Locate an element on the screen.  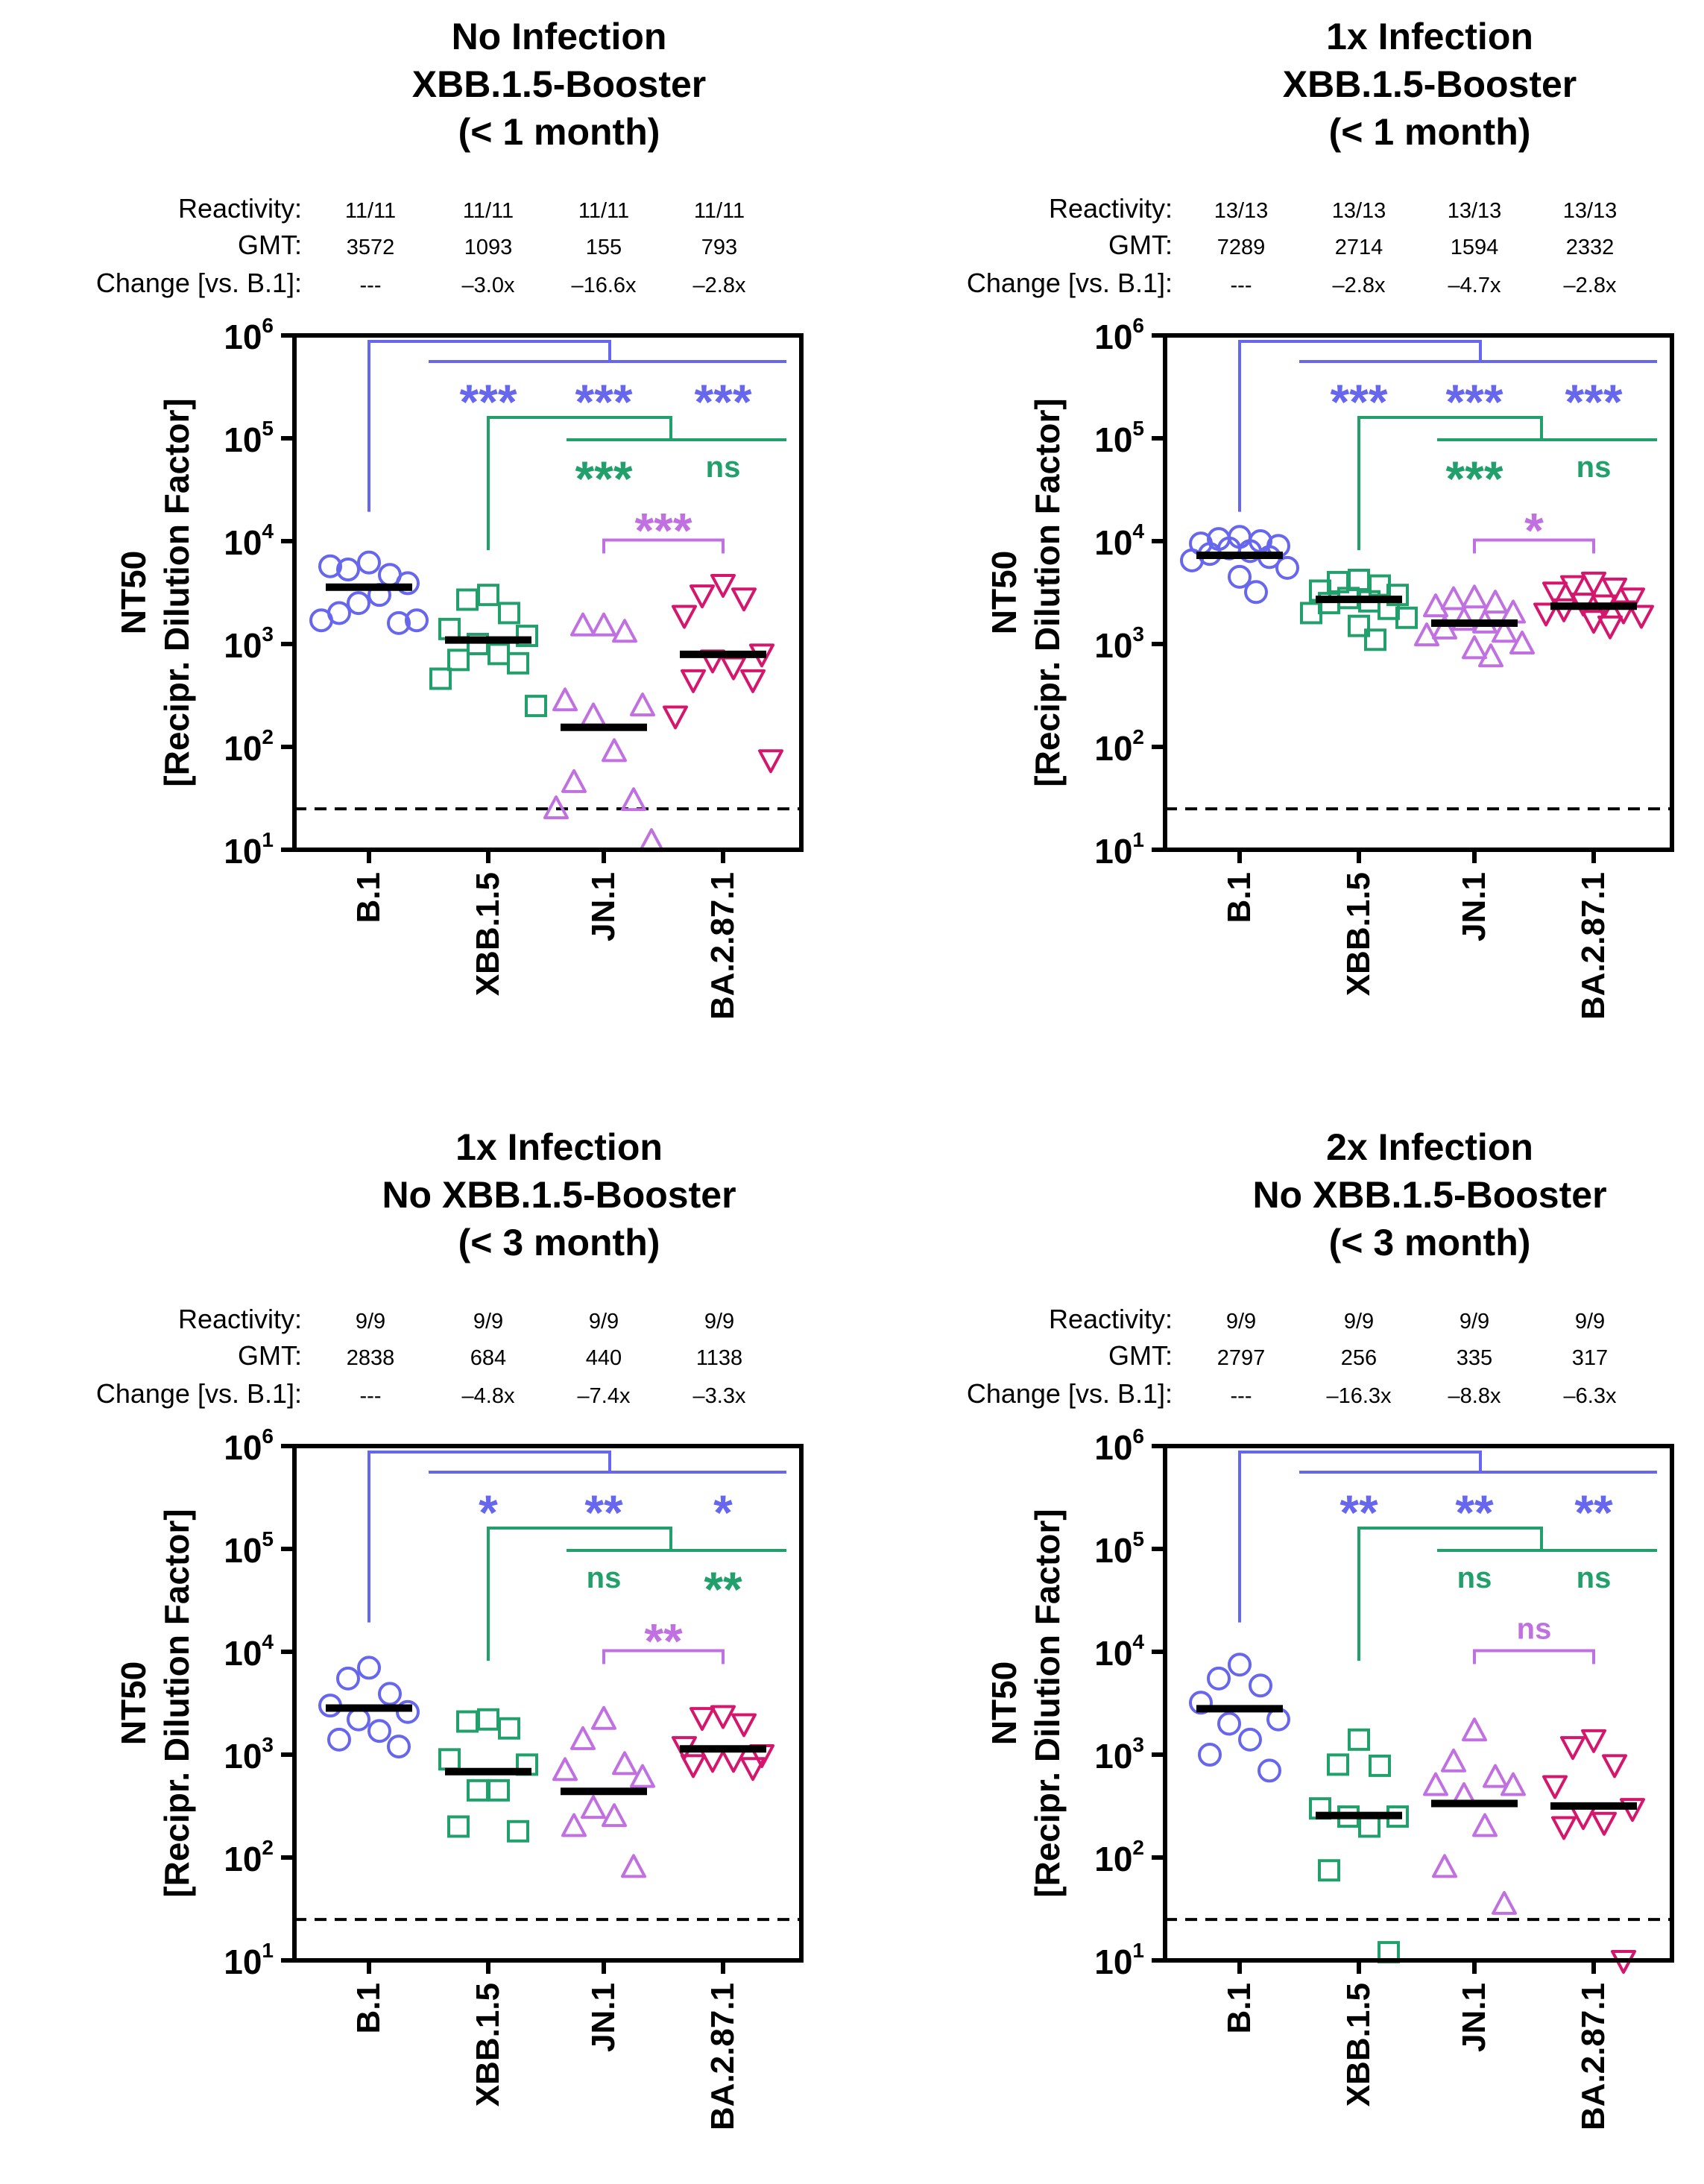
sig-label-jn1: ** is located at coordinates (664, 1640).